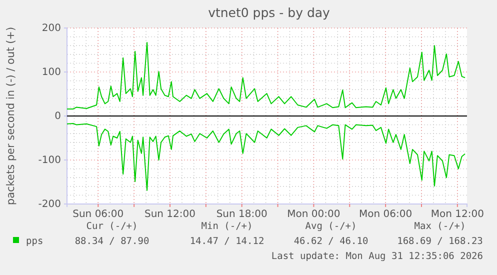 This screenshot has height=275, width=497. Describe the element at coordinates (170, 214) in the screenshot. I see `x-tick-label: Sun 12:00` at that location.